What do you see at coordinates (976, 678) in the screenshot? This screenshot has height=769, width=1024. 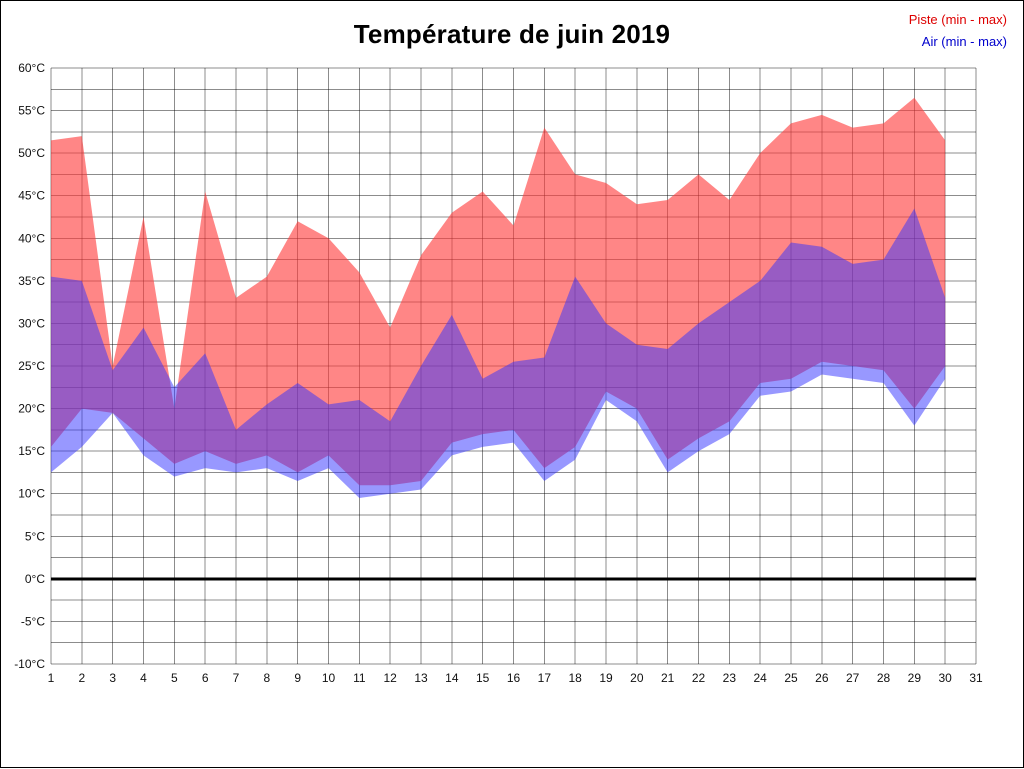 I see `x-tick-label: 31` at bounding box center [976, 678].